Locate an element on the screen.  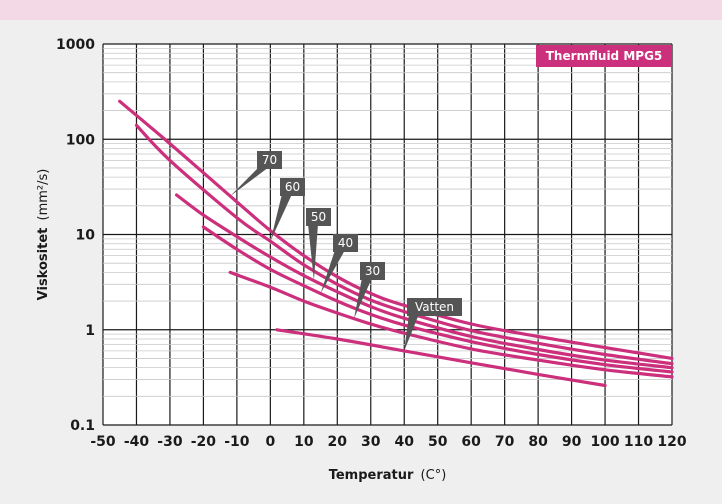
series-label: 40 is located at coordinates (345, 243).